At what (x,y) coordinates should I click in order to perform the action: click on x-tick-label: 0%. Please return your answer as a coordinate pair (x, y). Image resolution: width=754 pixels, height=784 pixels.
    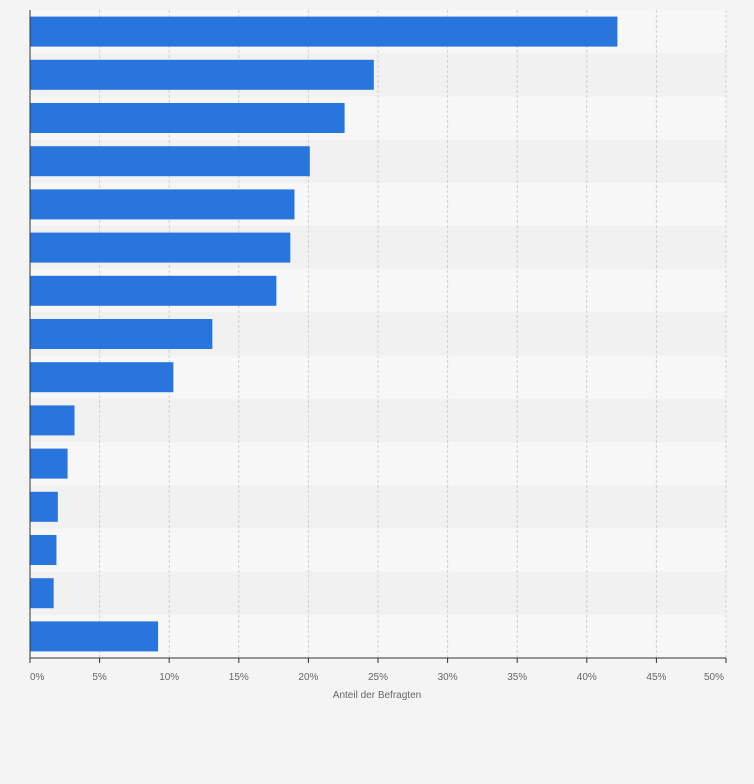
    Looking at the image, I should click on (37, 677).